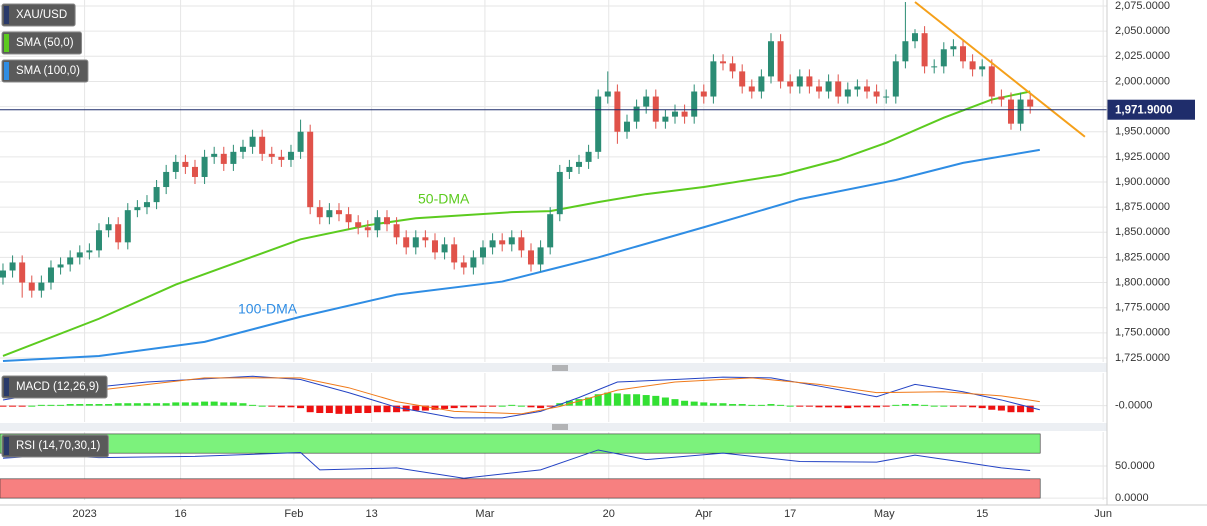  What do you see at coordinates (1142, 257) in the screenshot?
I see `y-tick-label: 1,825.0000` at bounding box center [1142, 257].